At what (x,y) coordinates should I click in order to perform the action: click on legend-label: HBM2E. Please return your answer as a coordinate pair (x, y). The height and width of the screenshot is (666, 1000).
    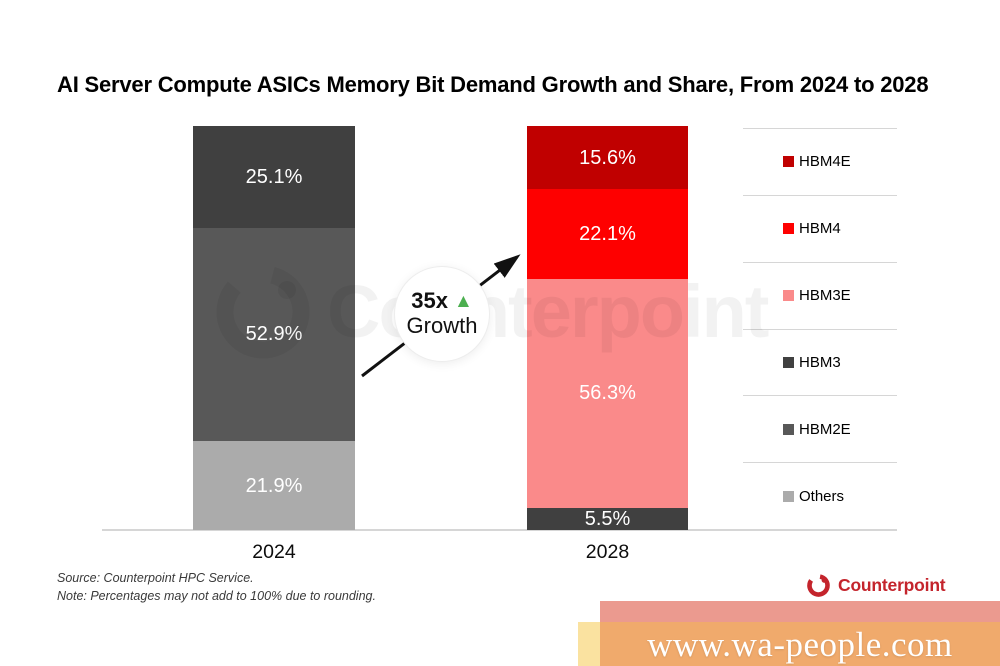
    Looking at the image, I should click on (825, 429).